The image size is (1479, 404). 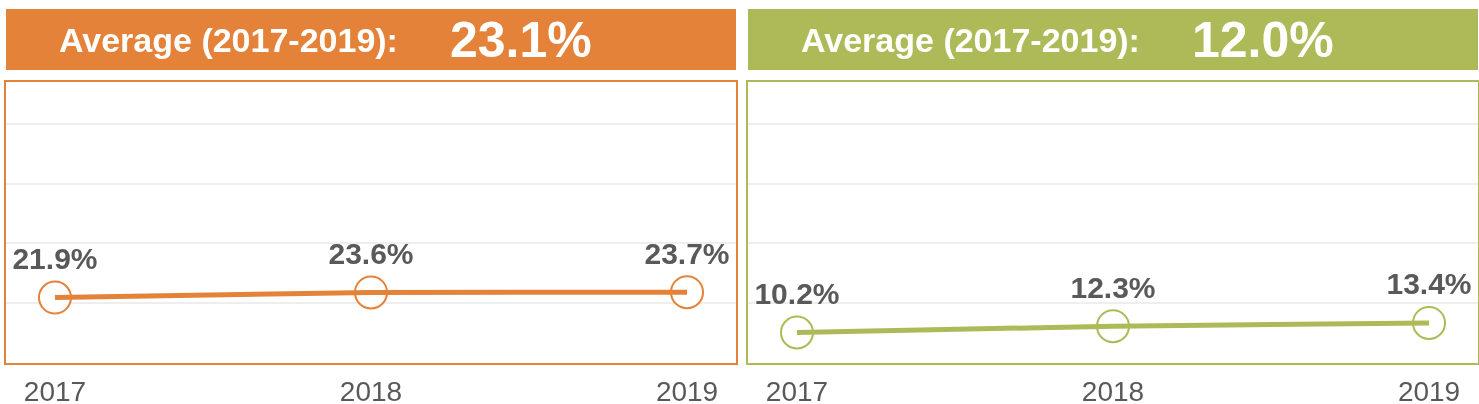 I want to click on data-label: 12.3%, so click(x=1113, y=287).